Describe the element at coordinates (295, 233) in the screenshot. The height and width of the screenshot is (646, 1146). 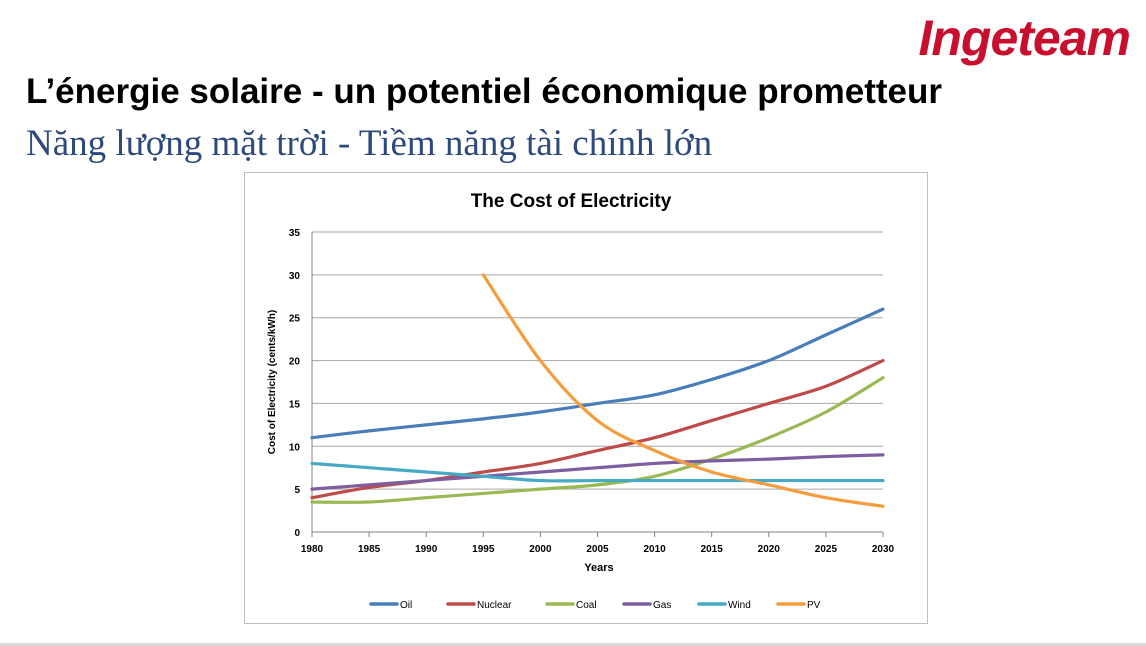
I see `y-tick-label: 35` at that location.